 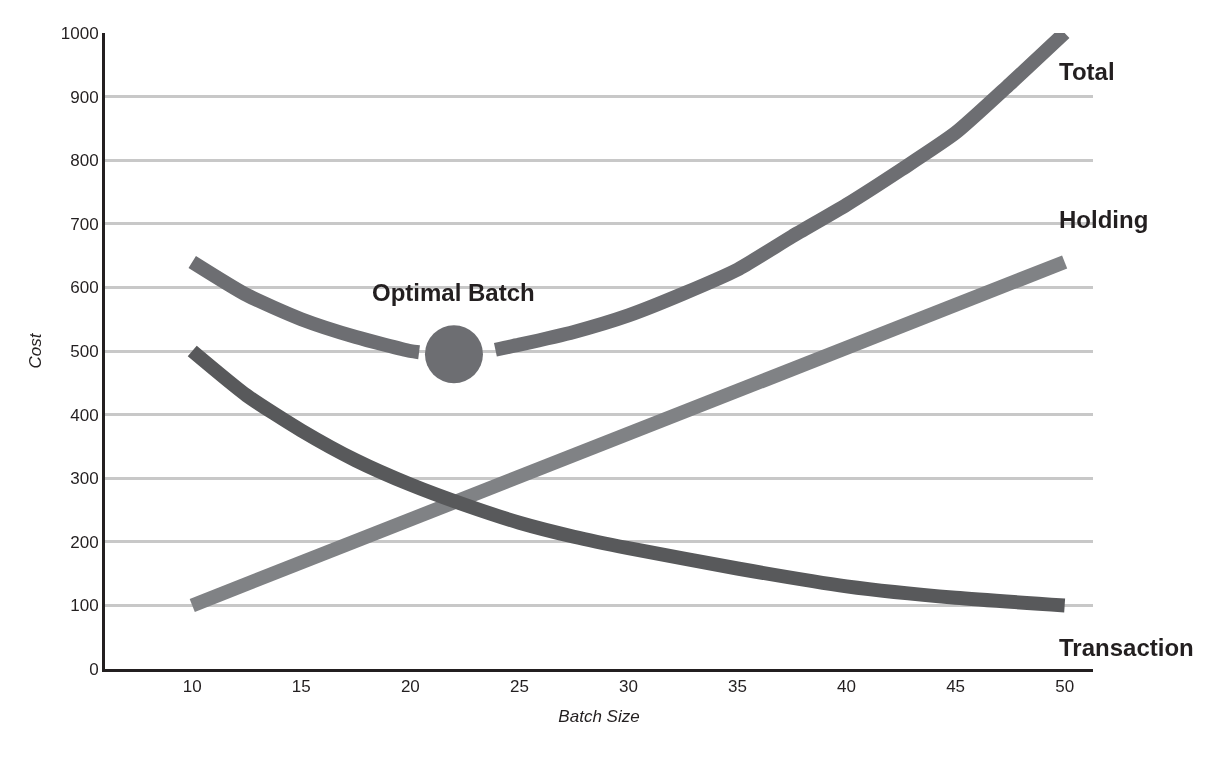 What do you see at coordinates (84, 351) in the screenshot?
I see `y-tick-label: 500` at bounding box center [84, 351].